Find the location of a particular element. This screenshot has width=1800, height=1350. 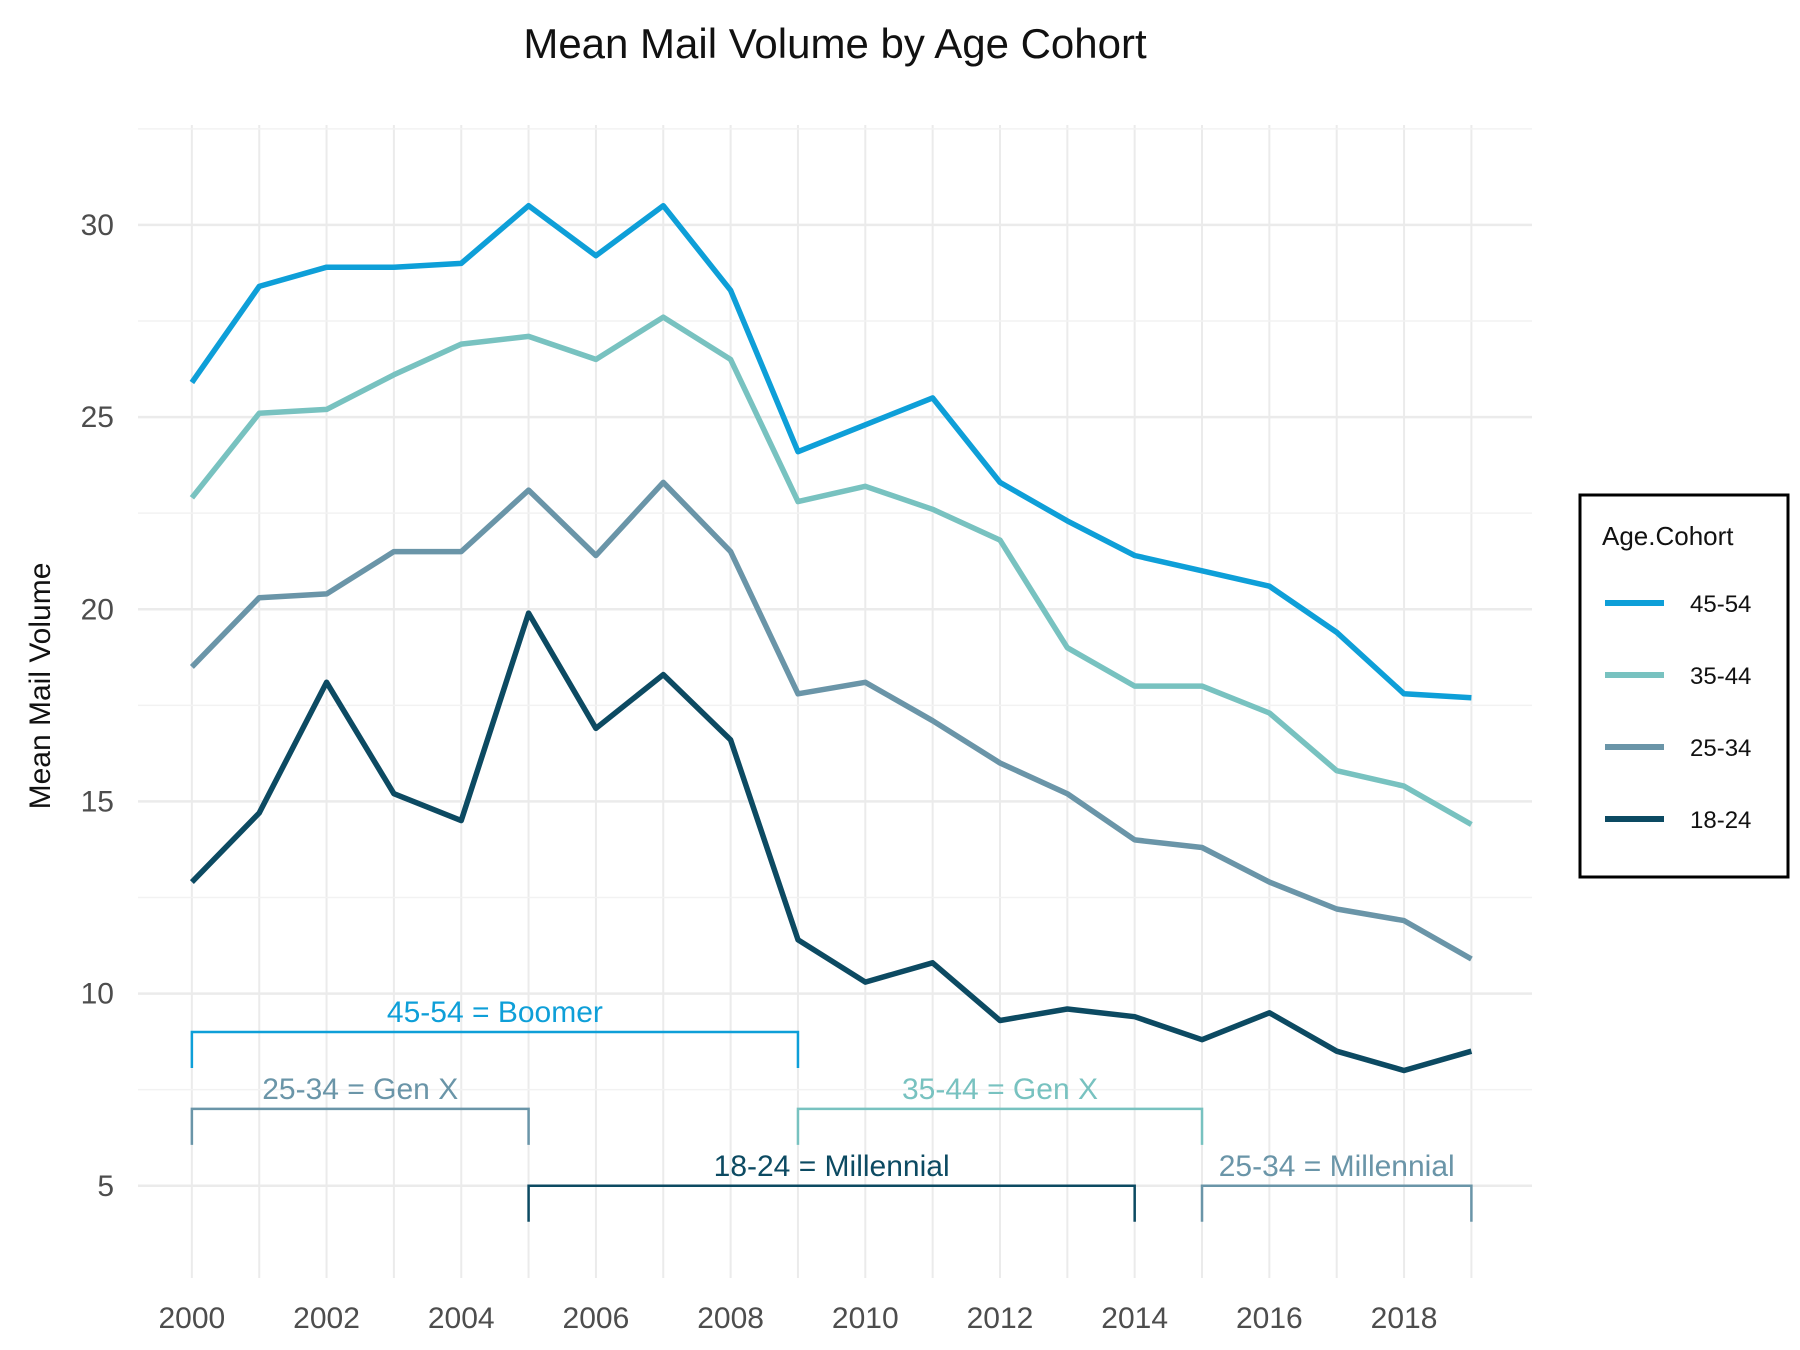

x-tick-label: 2012 is located at coordinates (1000, 1318).